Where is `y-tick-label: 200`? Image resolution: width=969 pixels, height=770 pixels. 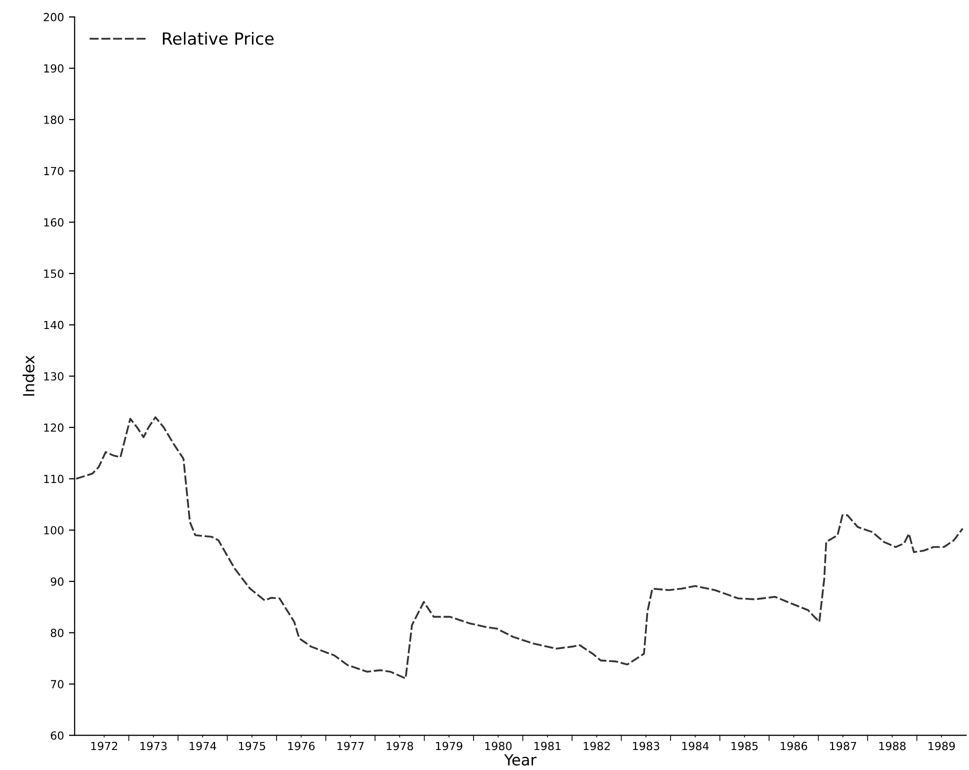
y-tick-label: 200 is located at coordinates (54, 17).